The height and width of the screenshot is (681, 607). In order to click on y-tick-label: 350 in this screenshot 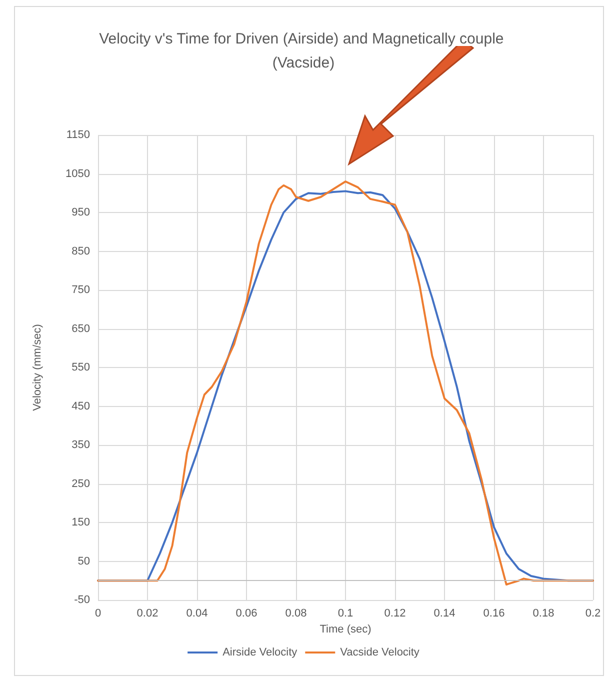, I will do `click(81, 445)`.